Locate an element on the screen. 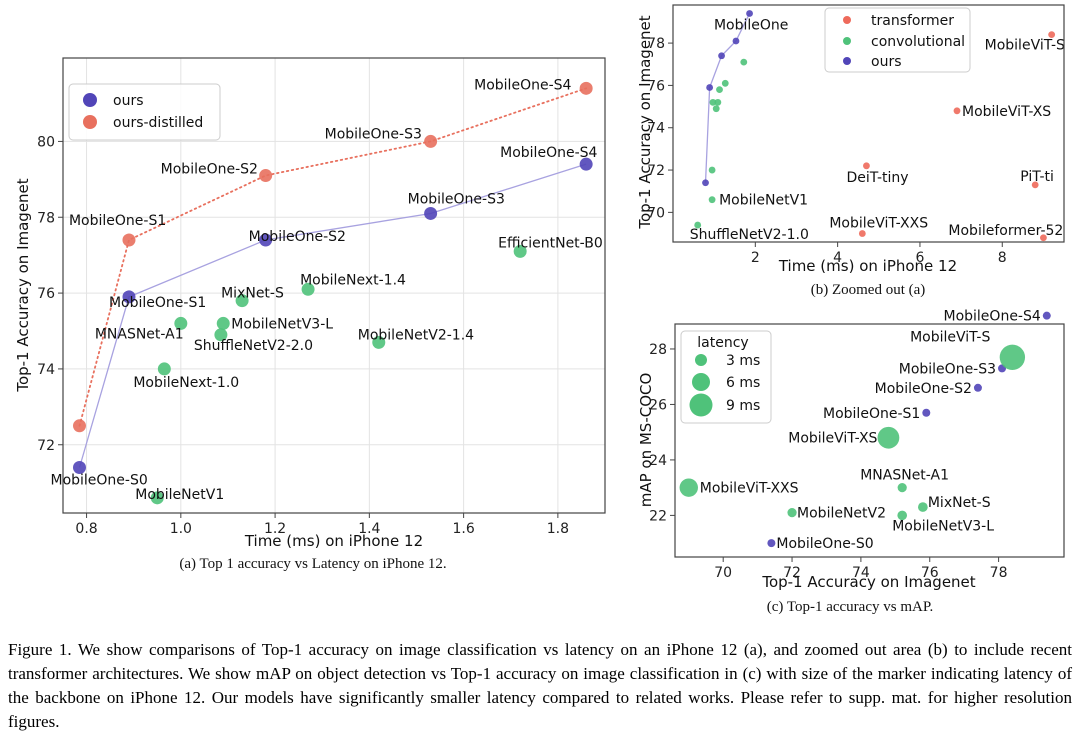 Image resolution: width=1080 pixels, height=742 pixels. chart-b-ylabel: Top-1 Accuracy on Imagenet is located at coordinates (645, 122).